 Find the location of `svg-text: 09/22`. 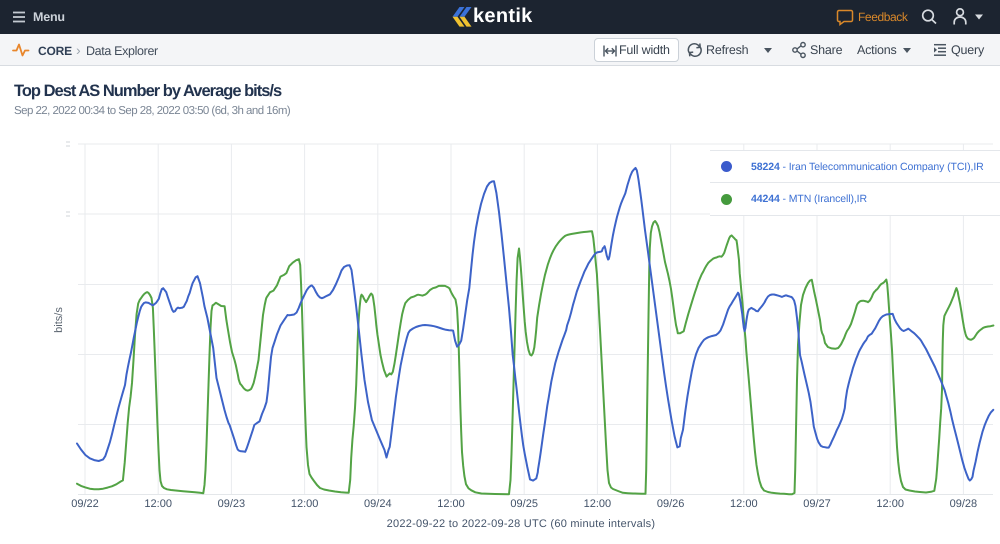

svg-text: 09/22 is located at coordinates (85, 504).